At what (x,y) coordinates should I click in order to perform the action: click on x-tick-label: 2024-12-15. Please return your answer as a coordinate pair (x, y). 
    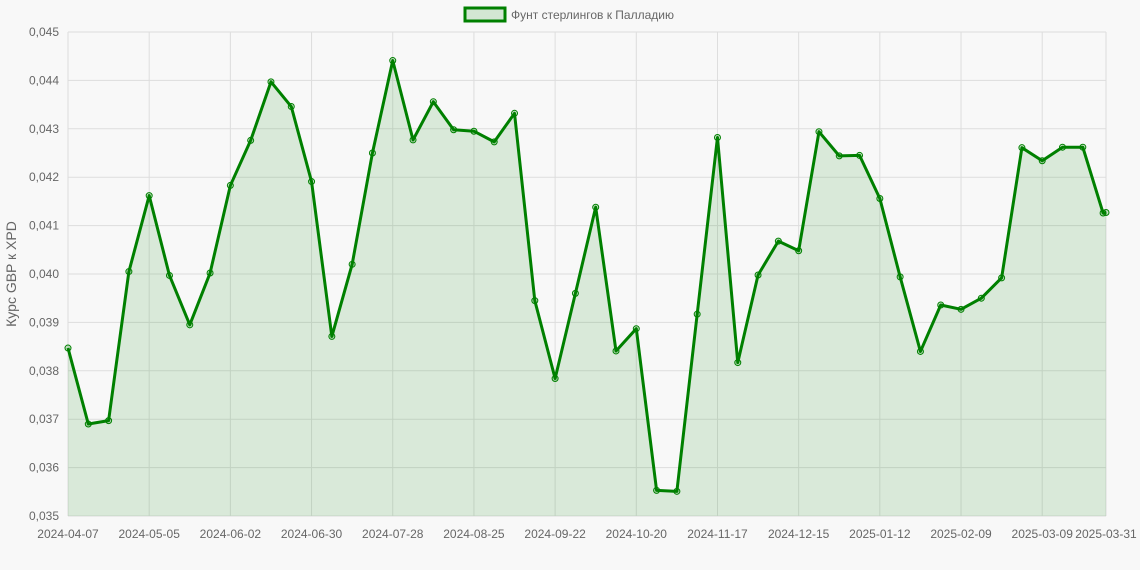
    Looking at the image, I should click on (799, 534).